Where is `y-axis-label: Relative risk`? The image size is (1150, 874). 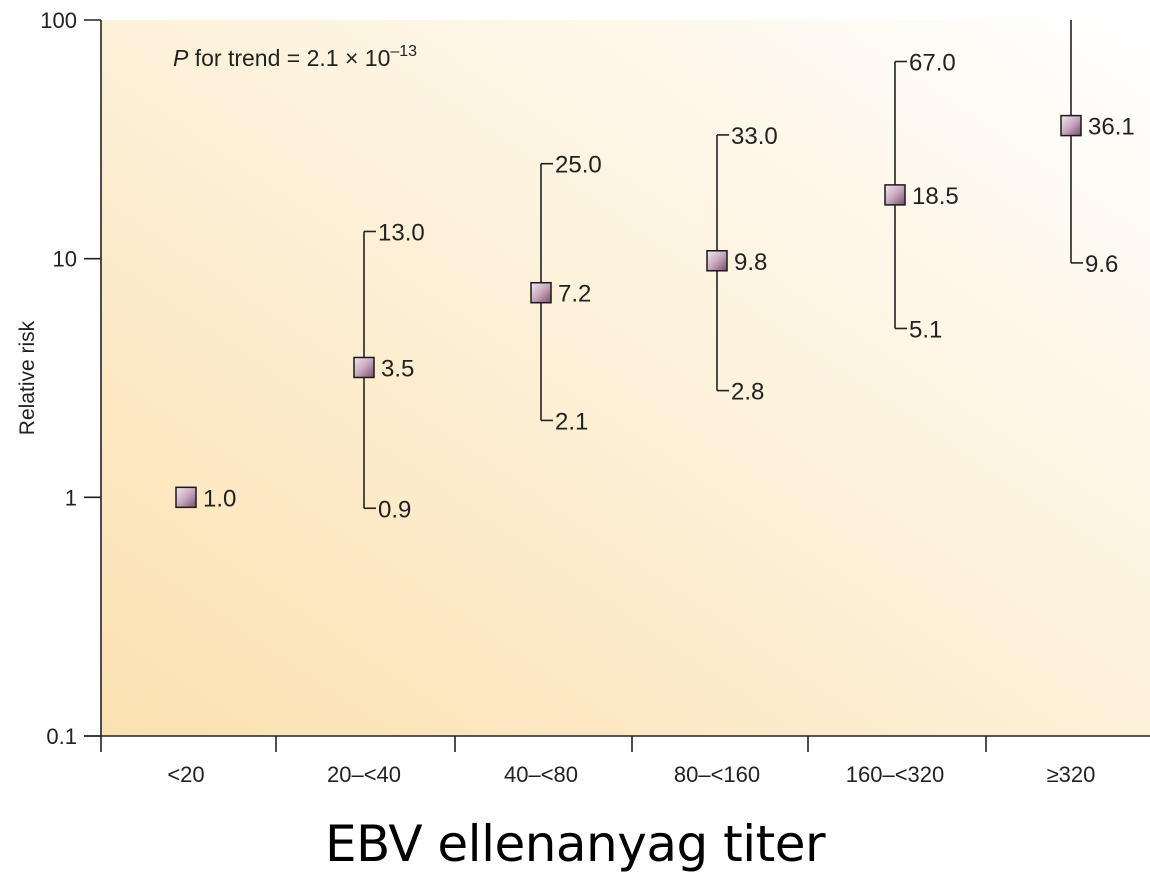
y-axis-label: Relative risk is located at coordinates (27, 377).